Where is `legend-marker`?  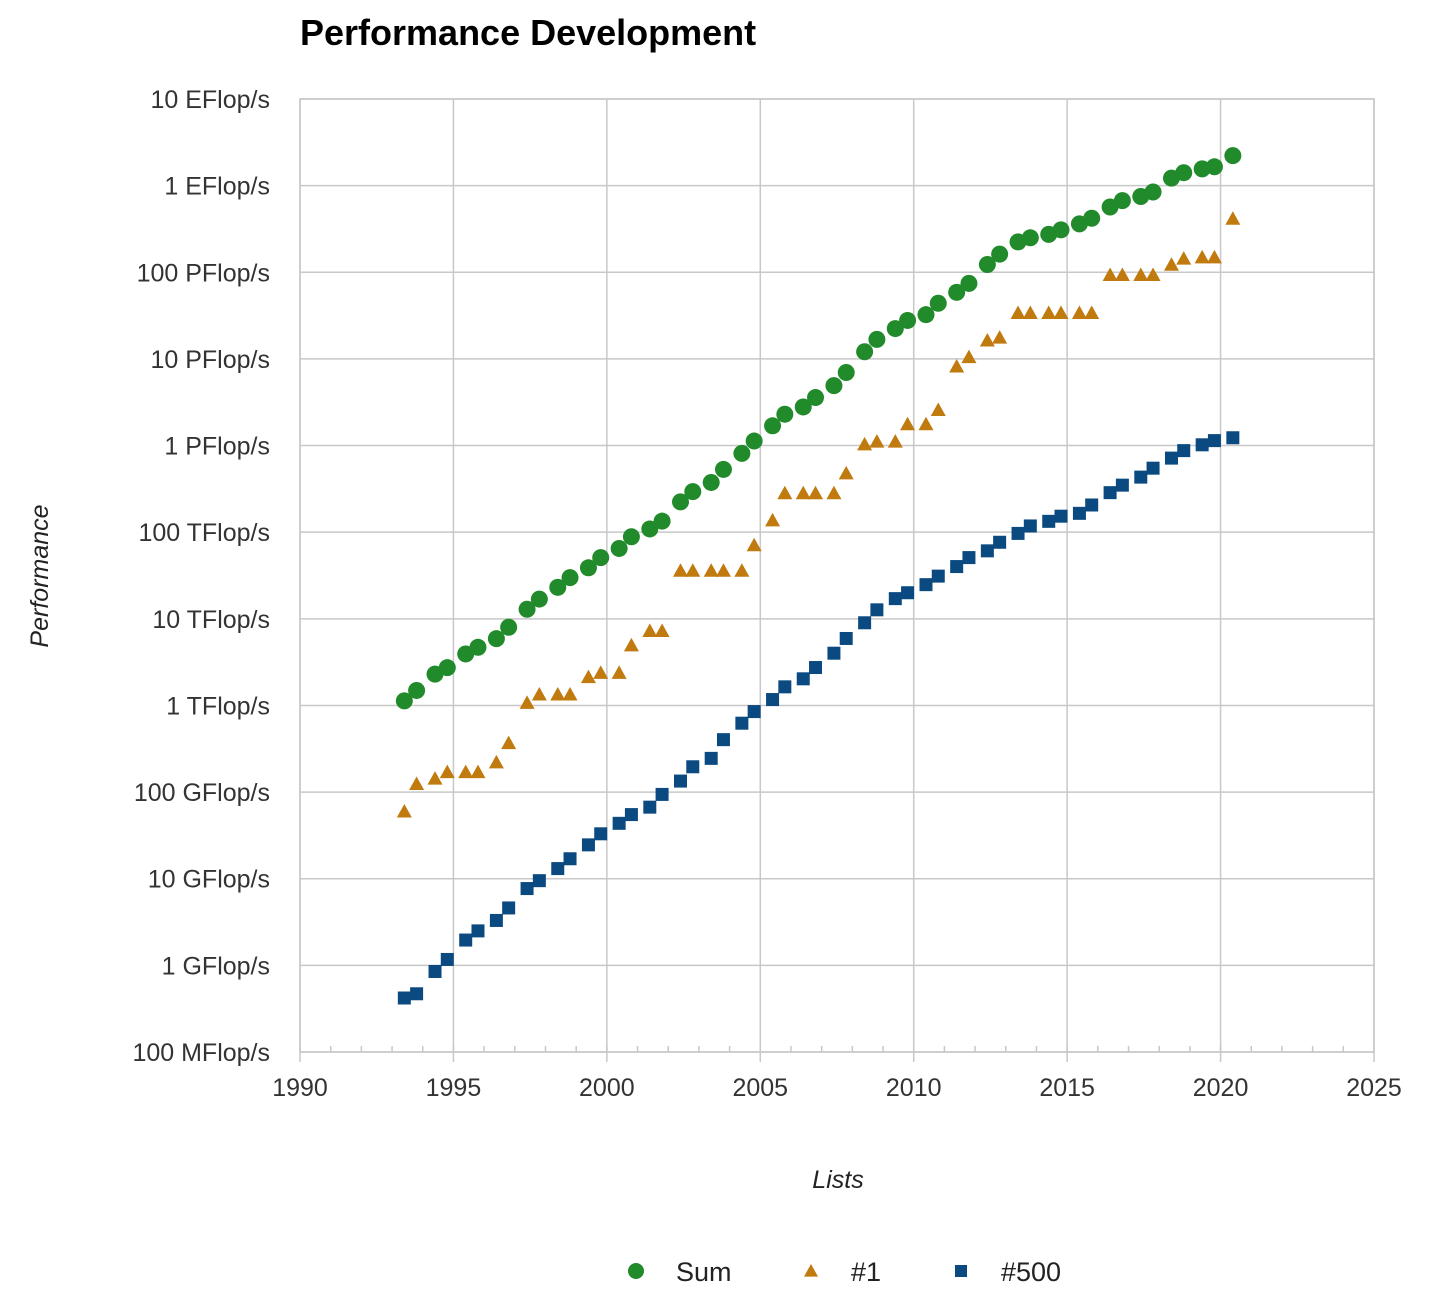 legend-marker is located at coordinates (811, 1270).